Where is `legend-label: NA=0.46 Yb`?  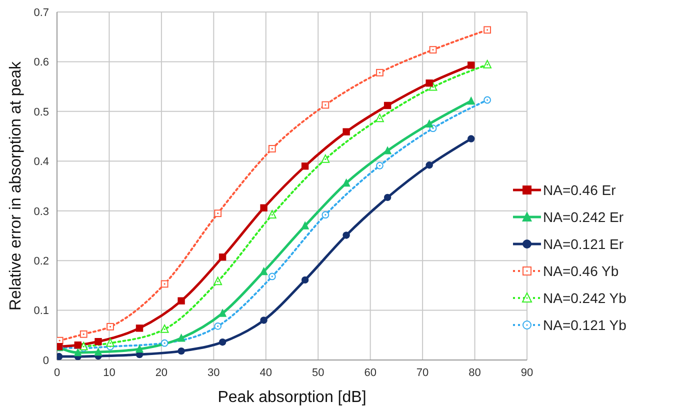 legend-label: NA=0.46 Yb is located at coordinates (581, 270).